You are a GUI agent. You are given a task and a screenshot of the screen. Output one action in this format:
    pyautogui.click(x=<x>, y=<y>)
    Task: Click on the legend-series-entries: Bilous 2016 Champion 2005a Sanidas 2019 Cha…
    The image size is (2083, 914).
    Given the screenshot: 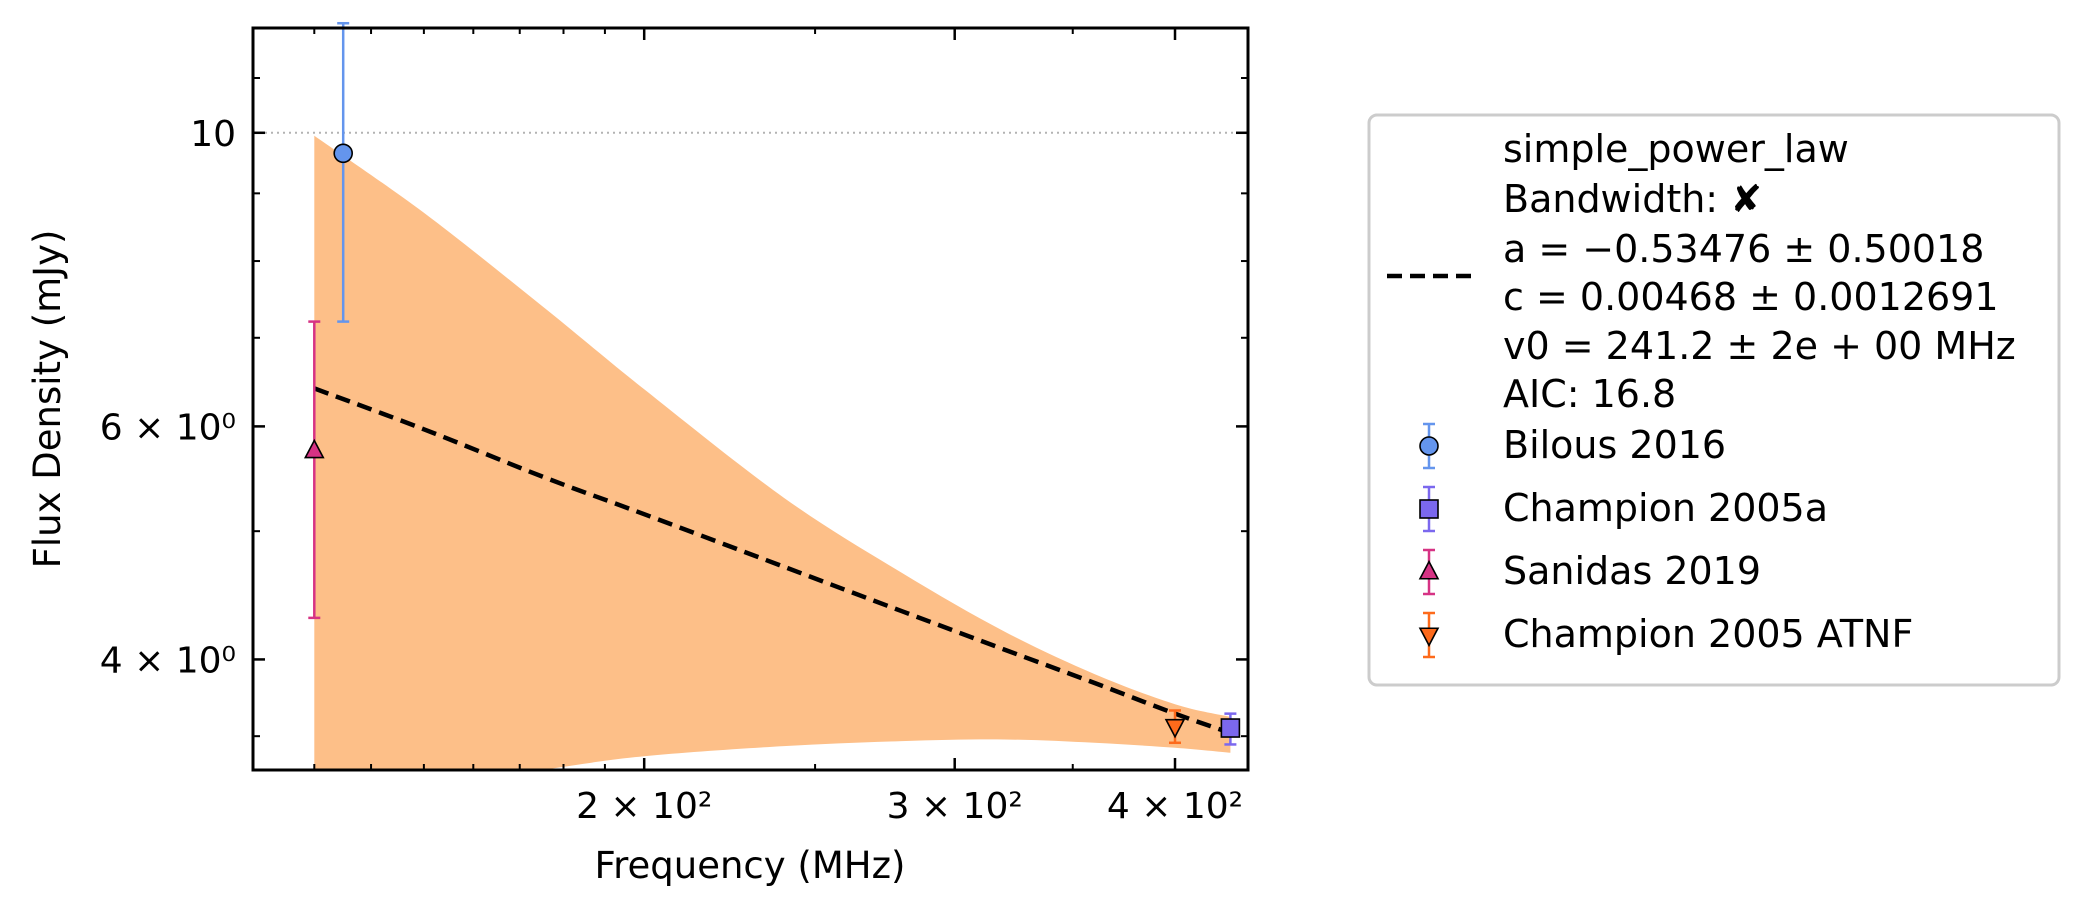 What is the action you would take?
    pyautogui.click(x=1665, y=540)
    